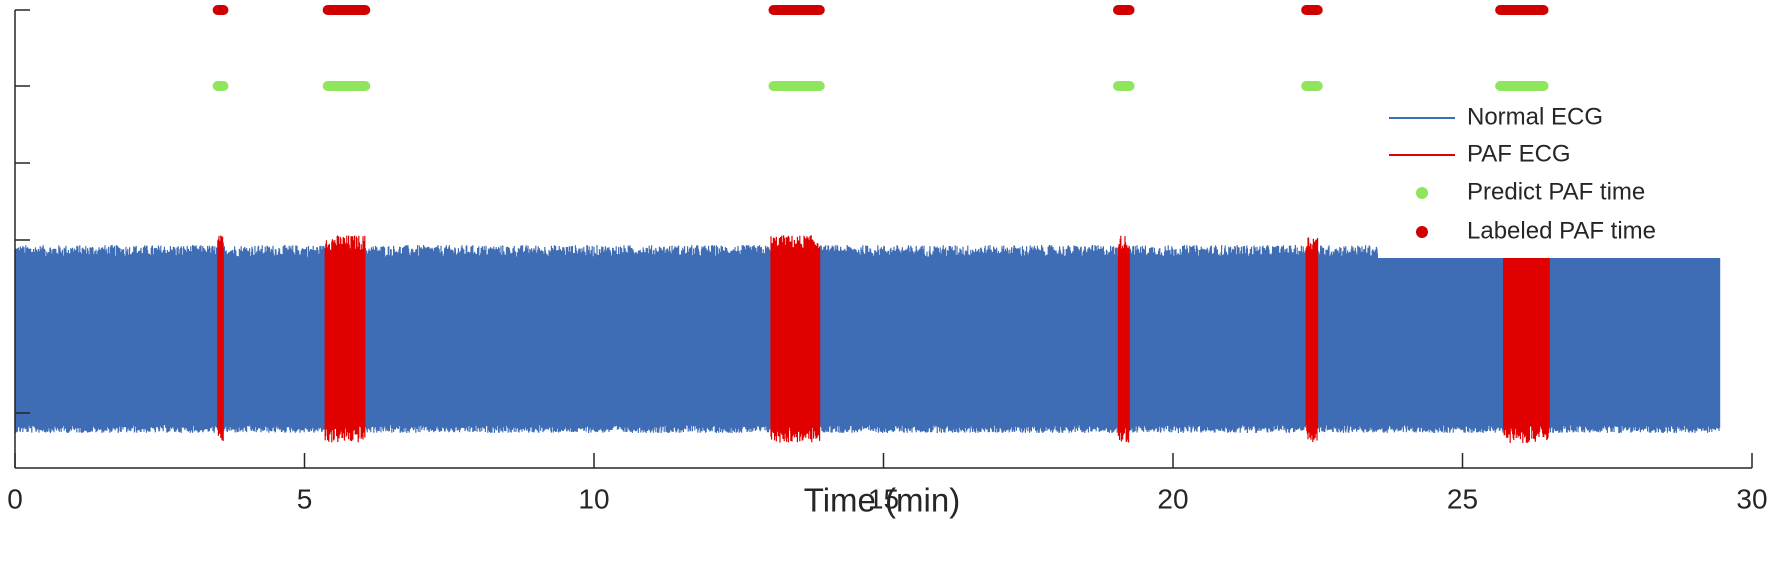 This screenshot has height=584, width=1772. I want to click on x-tick-label: 25, so click(1462, 498).